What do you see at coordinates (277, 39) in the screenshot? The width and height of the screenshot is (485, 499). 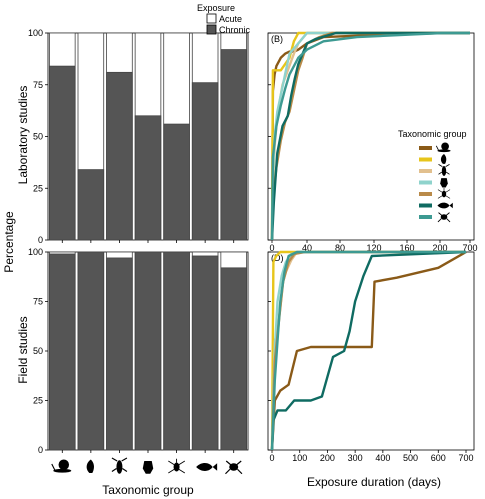 I see `panel-label: (B)` at bounding box center [277, 39].